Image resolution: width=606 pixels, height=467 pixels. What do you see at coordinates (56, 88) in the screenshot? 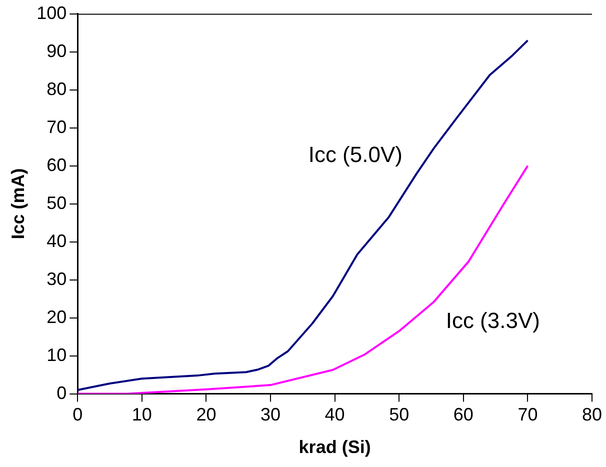
I see `y-tick-label: 80` at bounding box center [56, 88].